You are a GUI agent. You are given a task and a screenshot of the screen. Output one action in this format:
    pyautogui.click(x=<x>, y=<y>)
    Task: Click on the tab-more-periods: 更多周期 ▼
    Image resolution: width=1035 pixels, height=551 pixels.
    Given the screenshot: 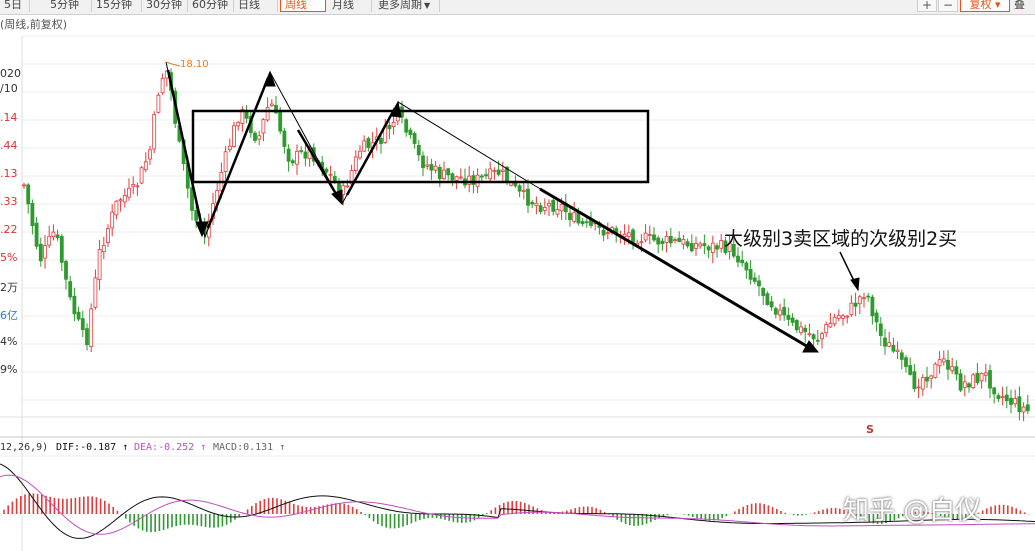 What is the action you would take?
    pyautogui.click(x=407, y=6)
    